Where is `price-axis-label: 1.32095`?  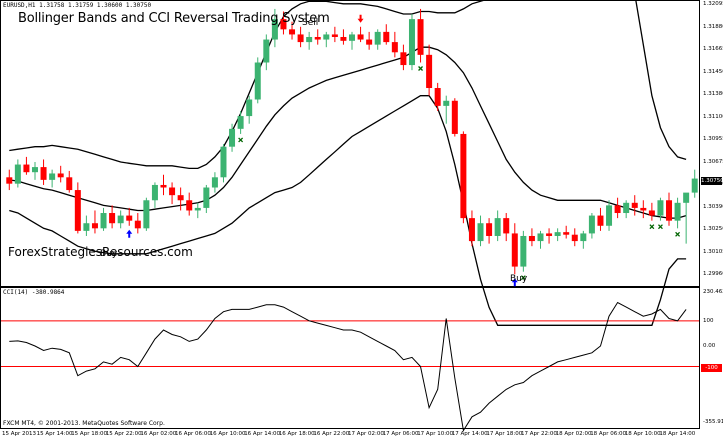
price-axis-label: 1.32095 is located at coordinates (713, 4).